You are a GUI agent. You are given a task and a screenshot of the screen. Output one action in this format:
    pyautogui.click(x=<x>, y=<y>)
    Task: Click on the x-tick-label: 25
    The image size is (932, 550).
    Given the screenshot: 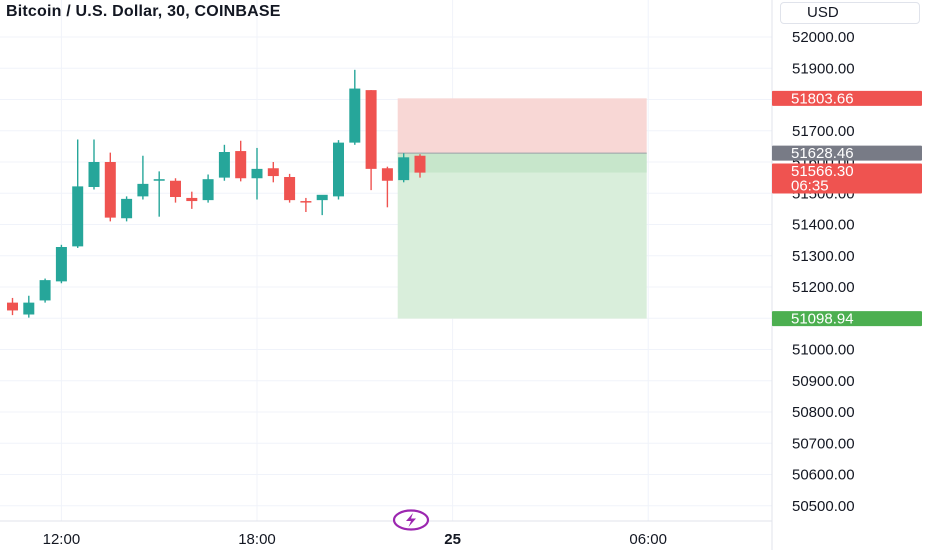 What is the action you would take?
    pyautogui.click(x=452, y=539)
    